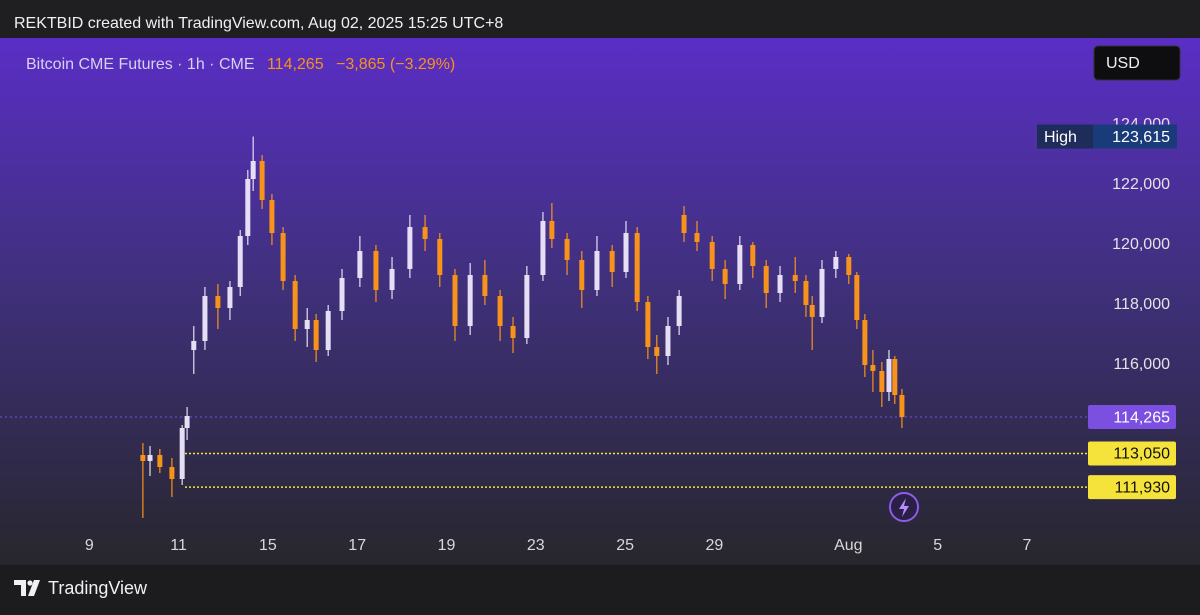 Image resolution: width=1200 pixels, height=615 pixels. I want to click on change-label: −3,865 (−3.29%), so click(395, 64).